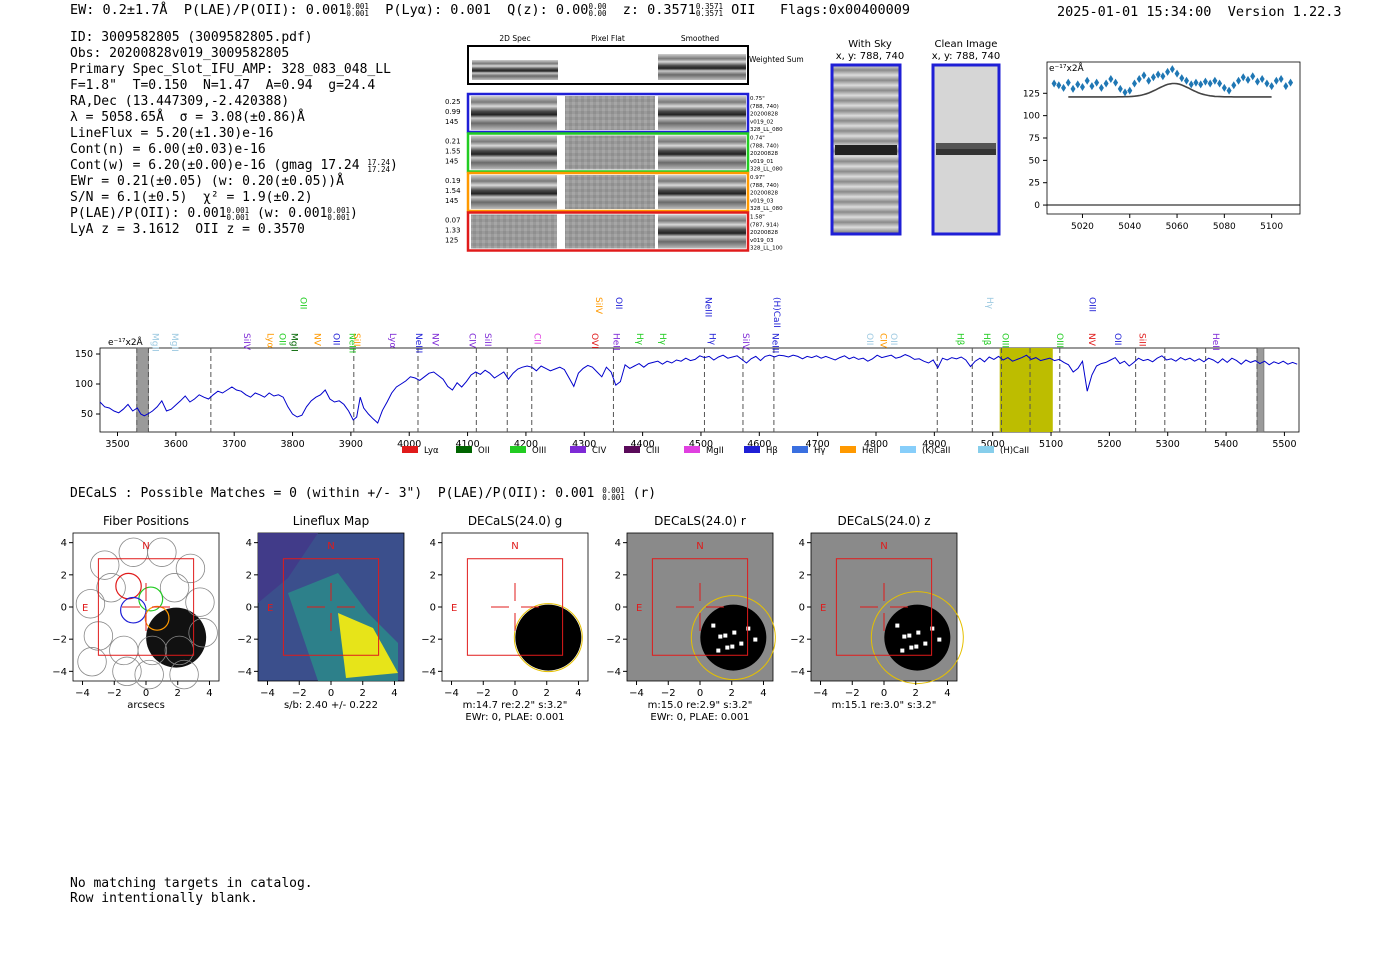 The image size is (1400, 953). What do you see at coordinates (155, 342) in the screenshot?
I see `spectrum-line-label: MgII` at bounding box center [155, 342].